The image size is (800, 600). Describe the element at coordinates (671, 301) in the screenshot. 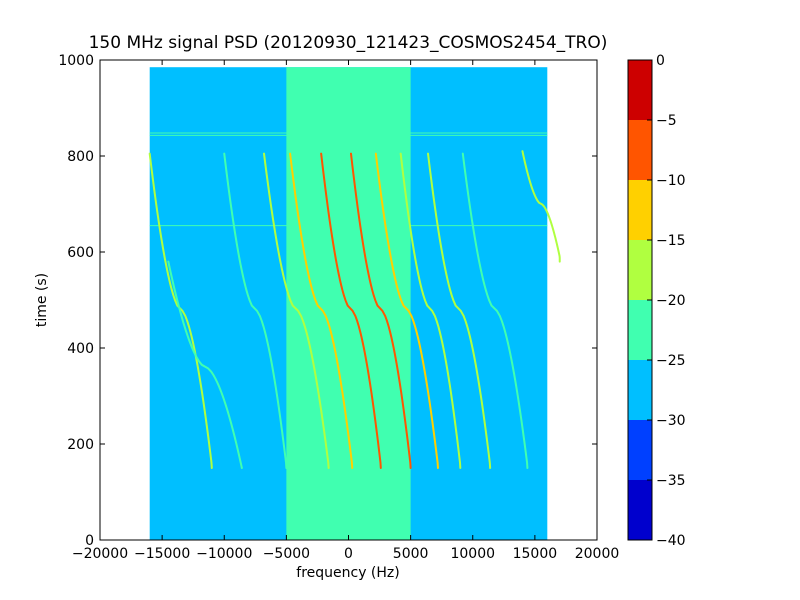

I see `colorbar-tick-label-4: −20` at that location.